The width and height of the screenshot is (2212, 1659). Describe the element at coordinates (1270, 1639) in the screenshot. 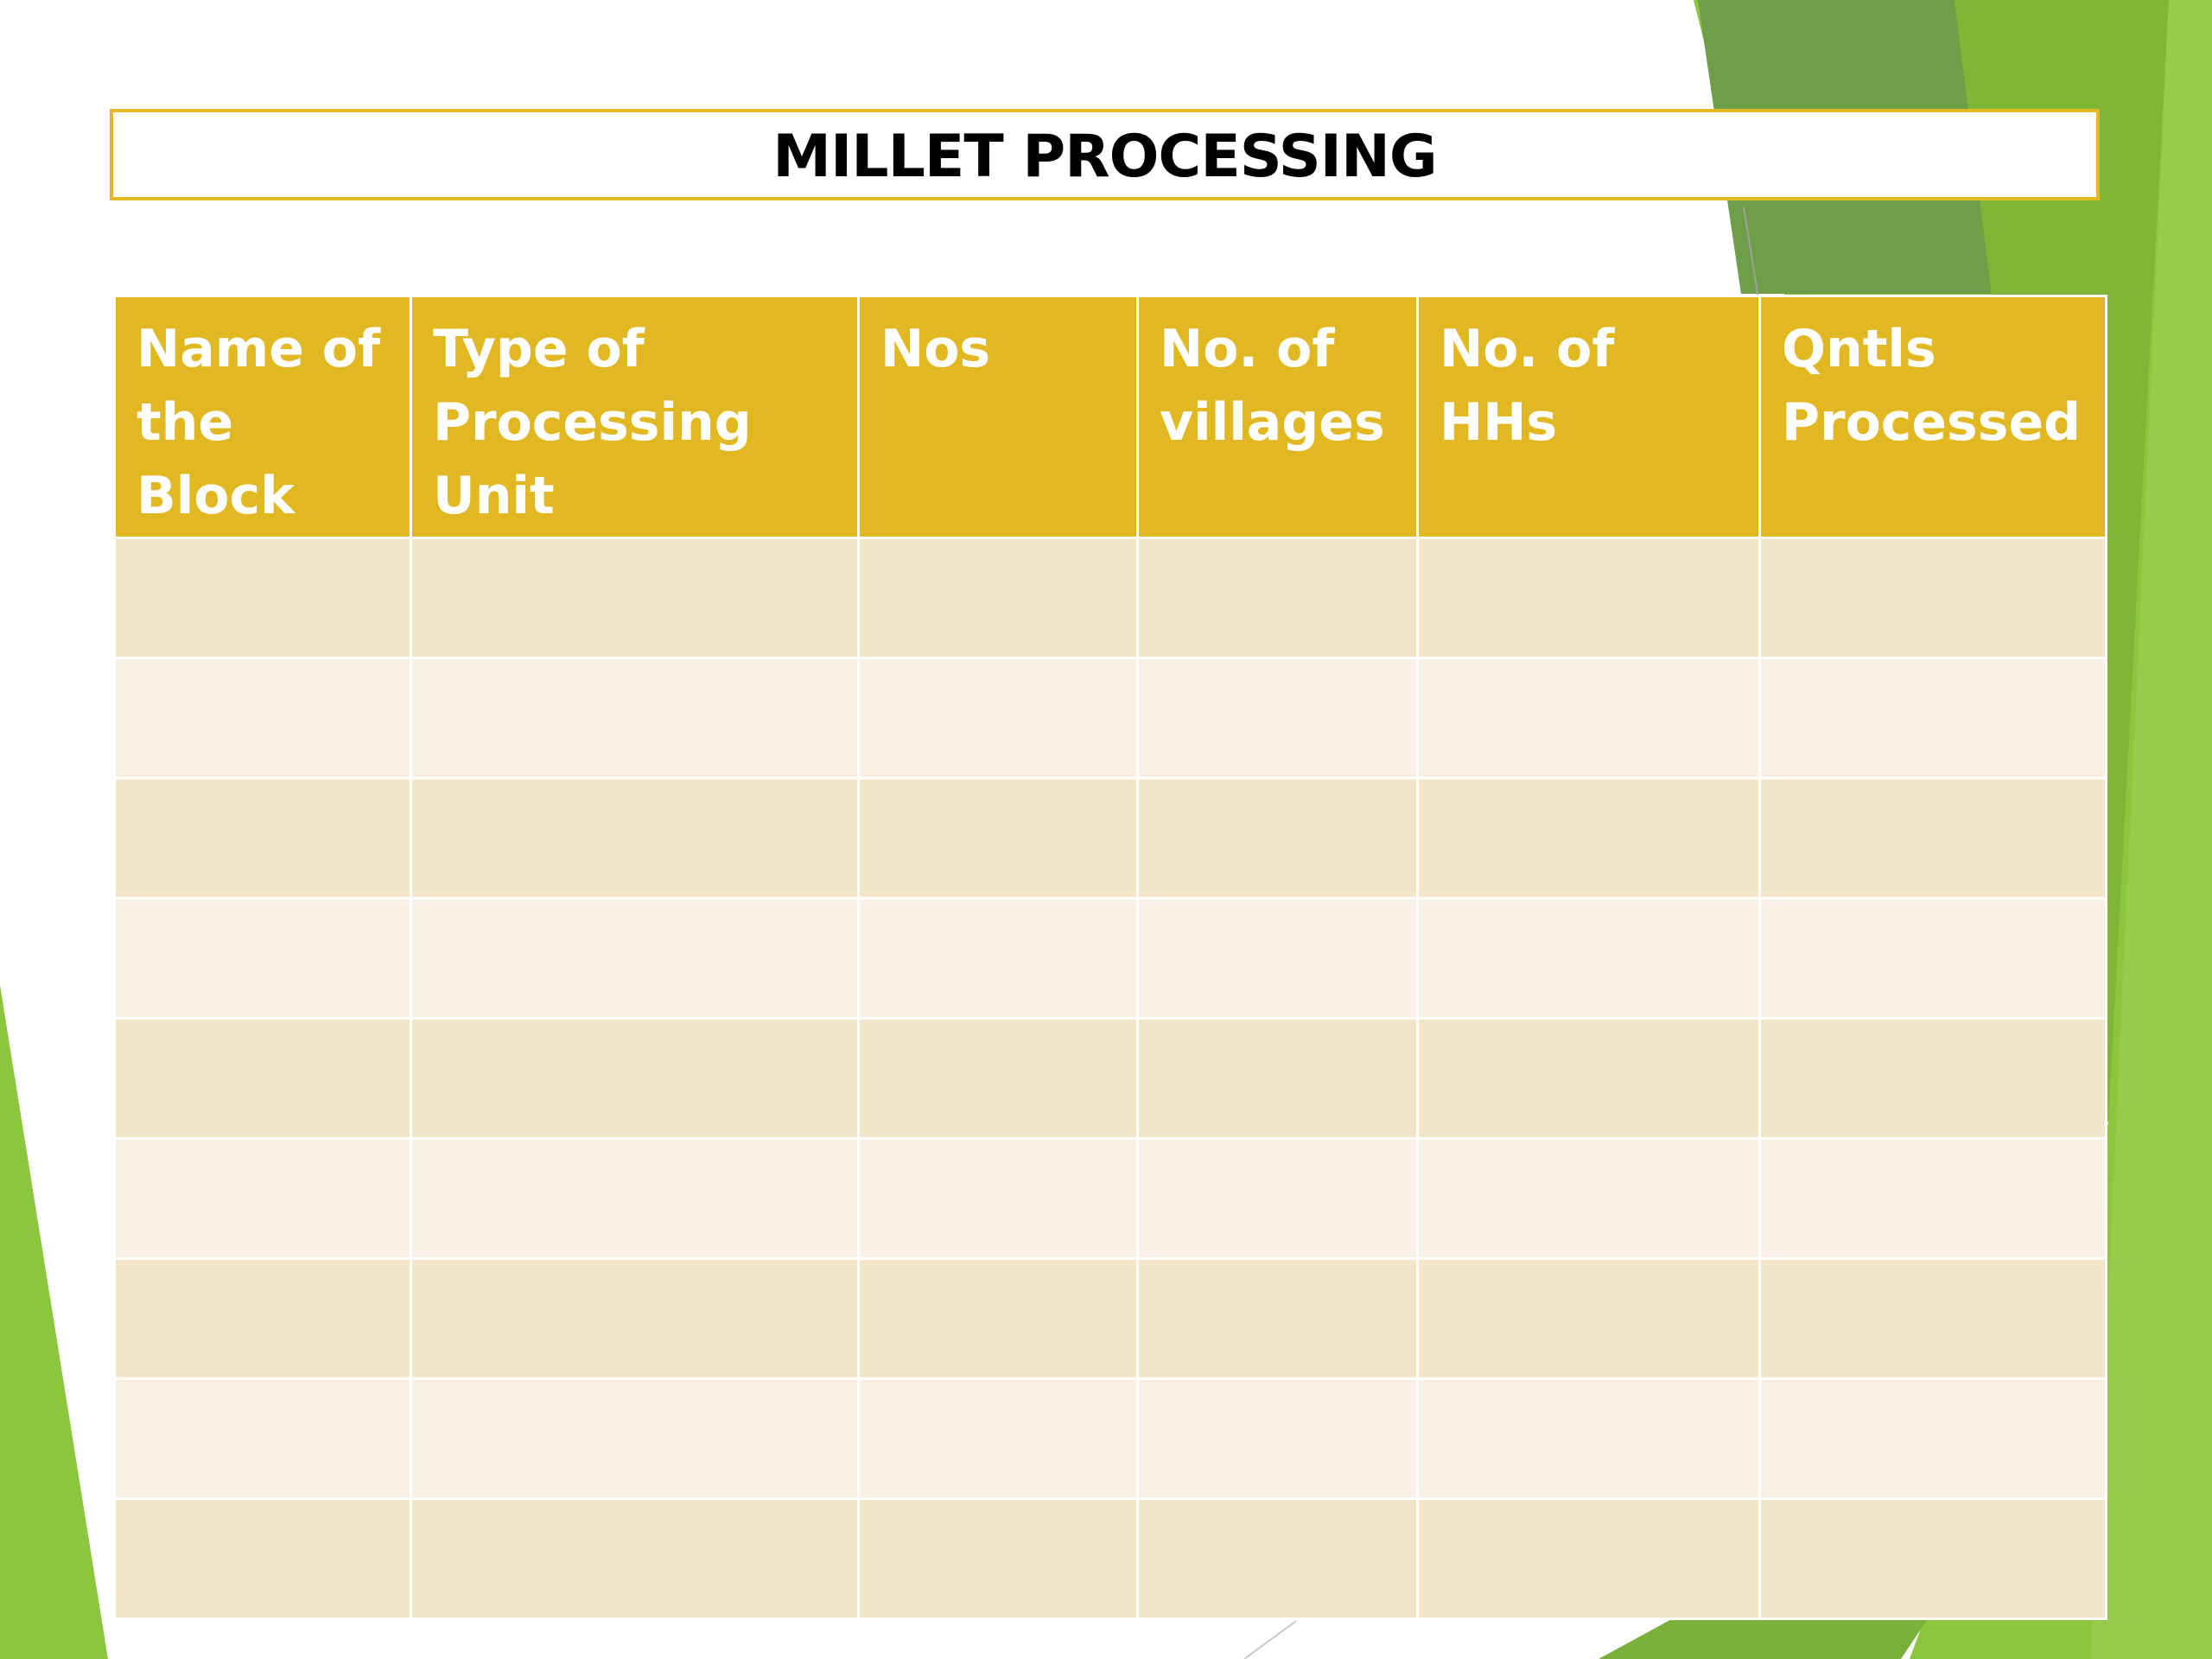

I see `gray-accent-line-bottom` at that location.